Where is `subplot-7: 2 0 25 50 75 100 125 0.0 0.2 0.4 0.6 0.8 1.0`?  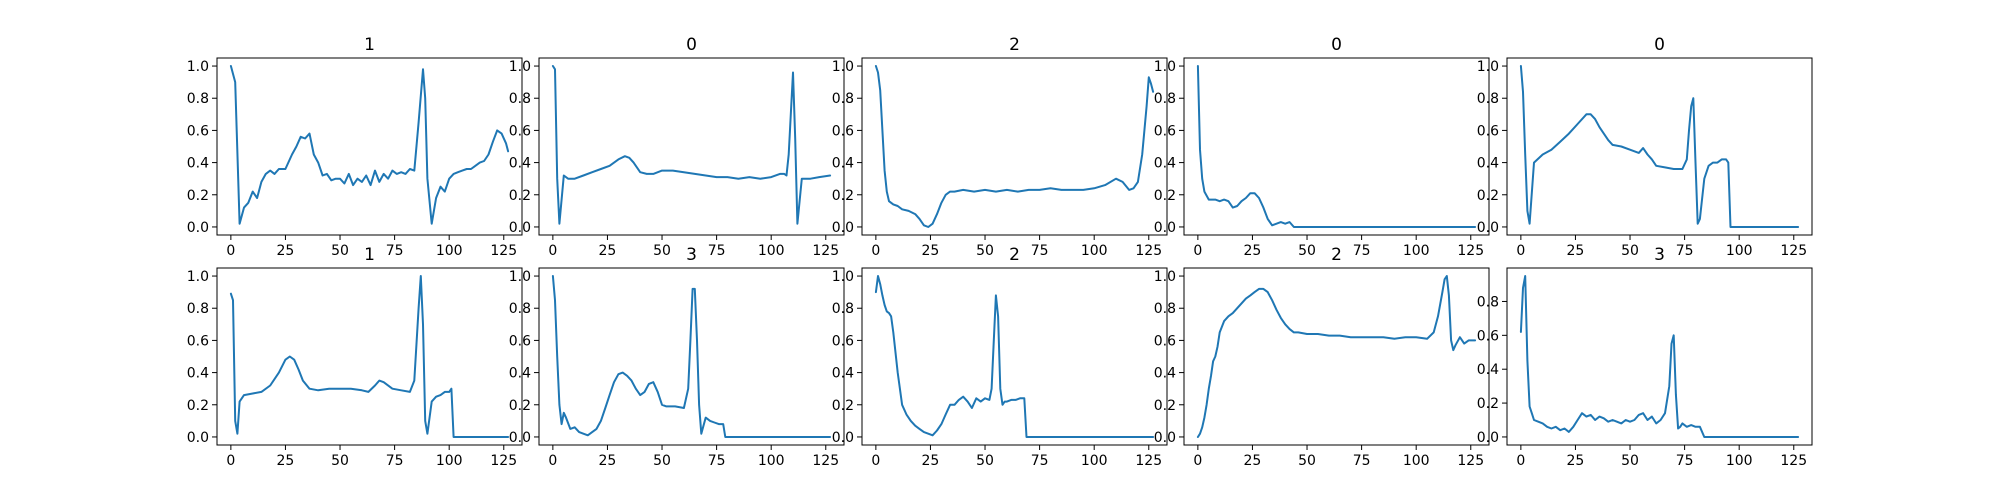 subplot-7: 2 0 25 50 75 100 125 0.0 0.2 0.4 0.6 0.8 1.0 is located at coordinates (1000, 357).